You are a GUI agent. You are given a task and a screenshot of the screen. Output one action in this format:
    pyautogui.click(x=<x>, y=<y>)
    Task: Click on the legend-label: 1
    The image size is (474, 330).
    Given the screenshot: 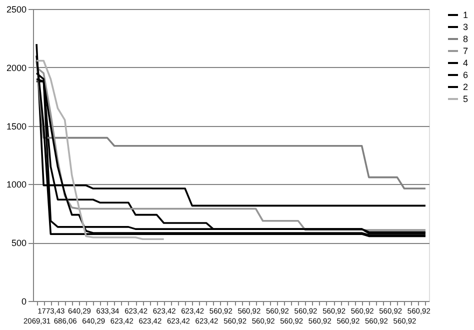 What is the action you would take?
    pyautogui.click(x=465, y=15)
    